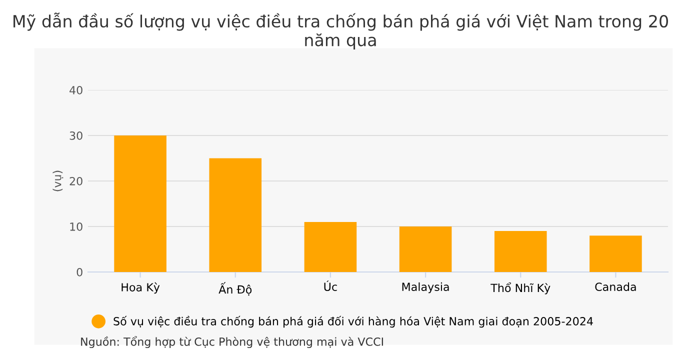  I want to click on x-tick-label: Hoa Kỳ, so click(141, 288).